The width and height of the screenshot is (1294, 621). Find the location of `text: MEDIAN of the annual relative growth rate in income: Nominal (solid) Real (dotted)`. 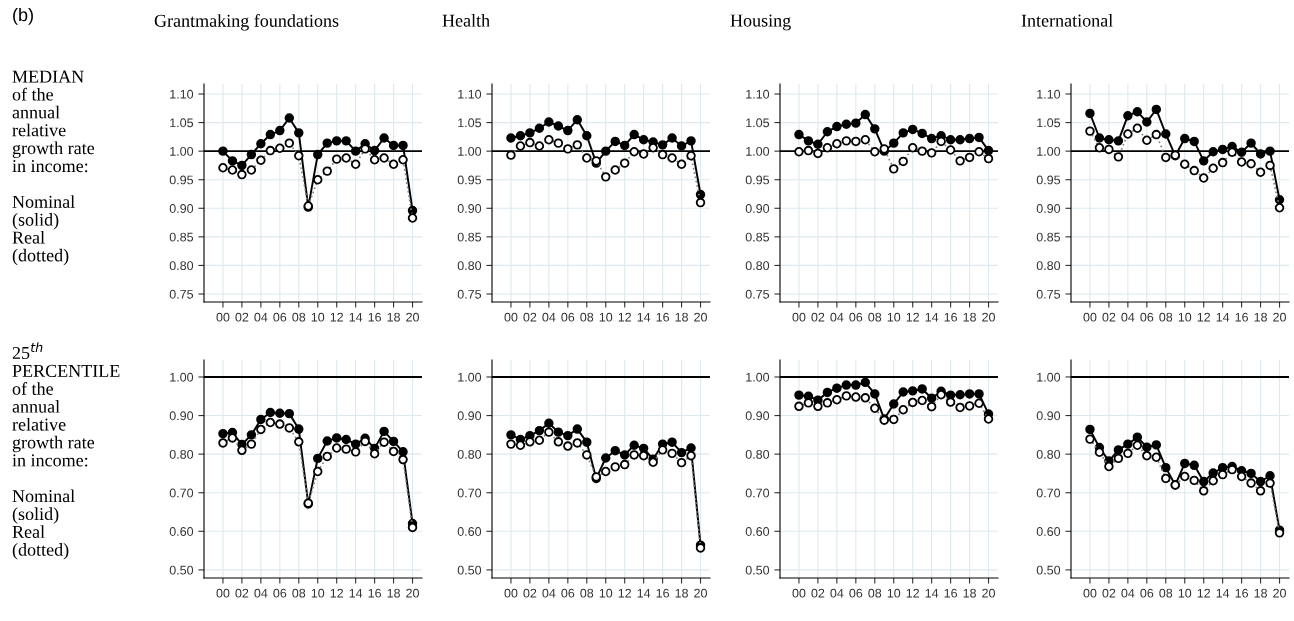

text: MEDIAN of the annual relative growth rate in income: Nominal (solid) Real (dotted) is located at coordinates (53, 168).